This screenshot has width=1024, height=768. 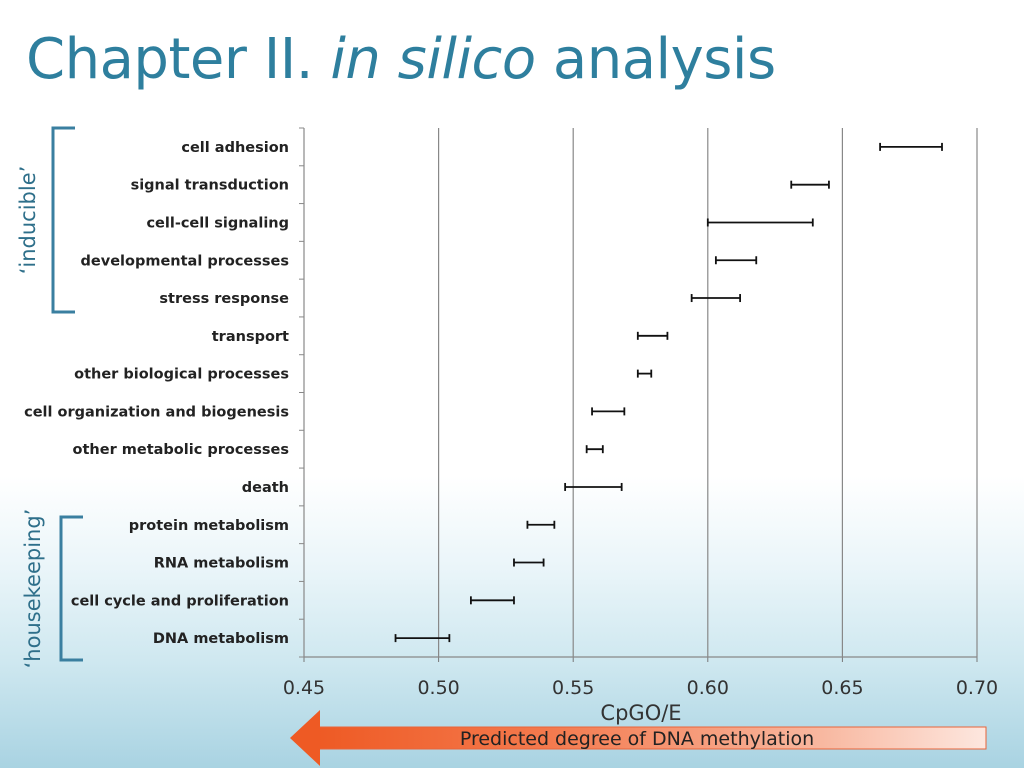 What do you see at coordinates (640, 713) in the screenshot?
I see `x-axis-title: CpGO/E` at bounding box center [640, 713].